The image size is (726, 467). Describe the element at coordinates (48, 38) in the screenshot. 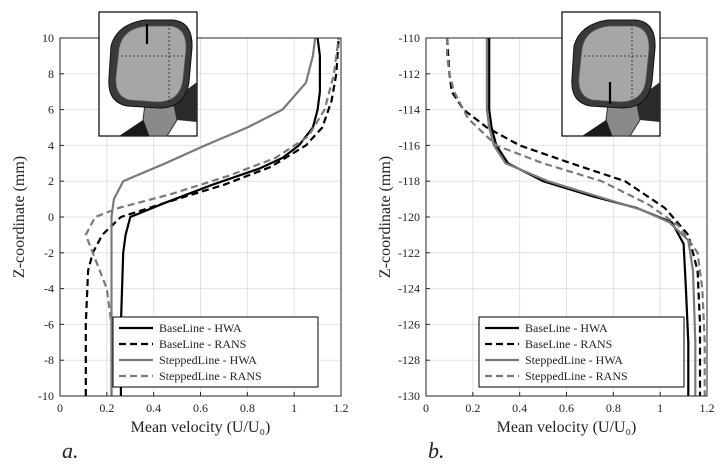

I see `y-tick-label: 10` at that location.